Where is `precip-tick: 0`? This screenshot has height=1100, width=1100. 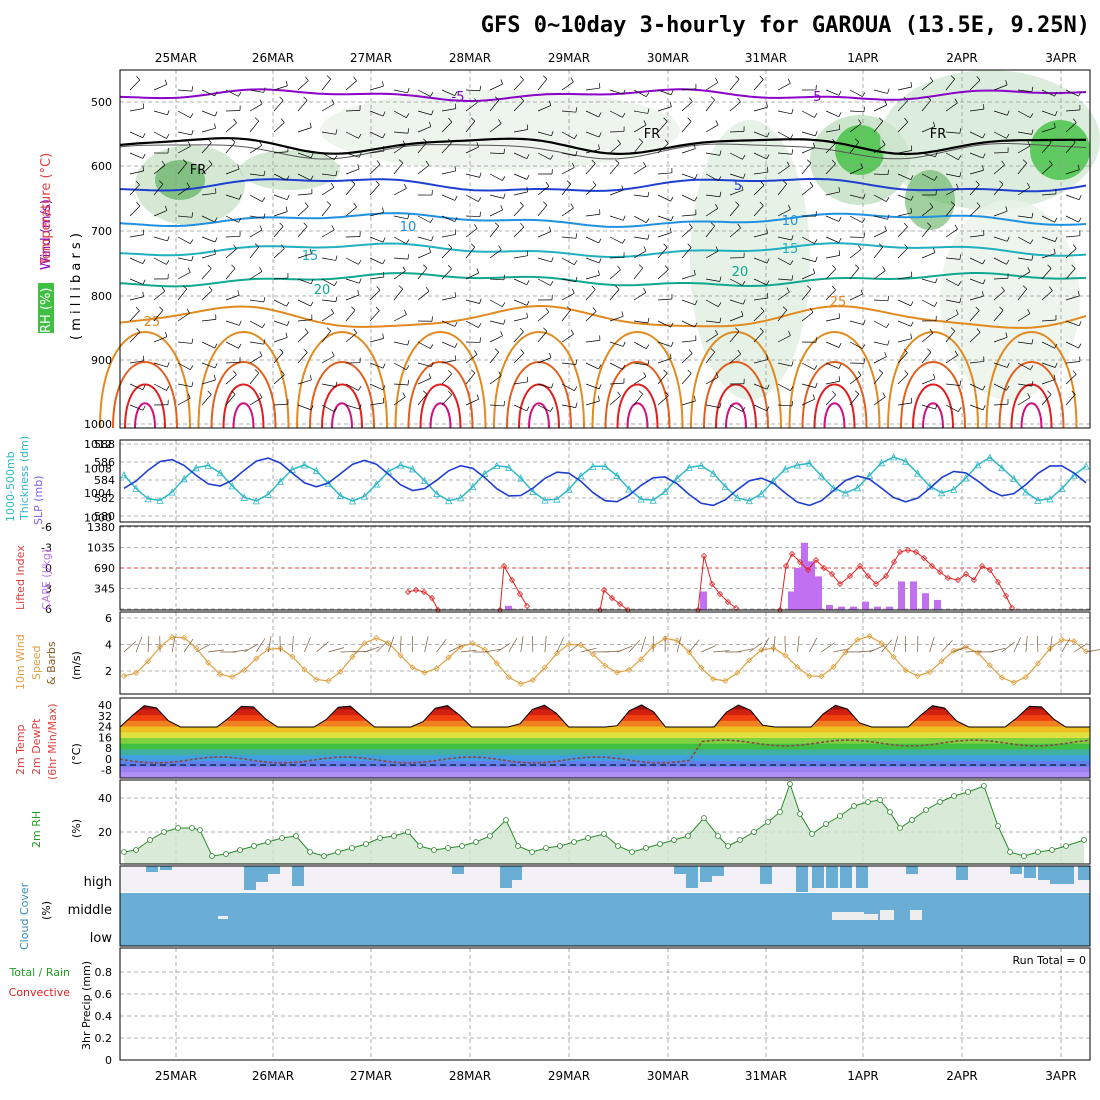 precip-tick: 0 is located at coordinates (108, 1060).